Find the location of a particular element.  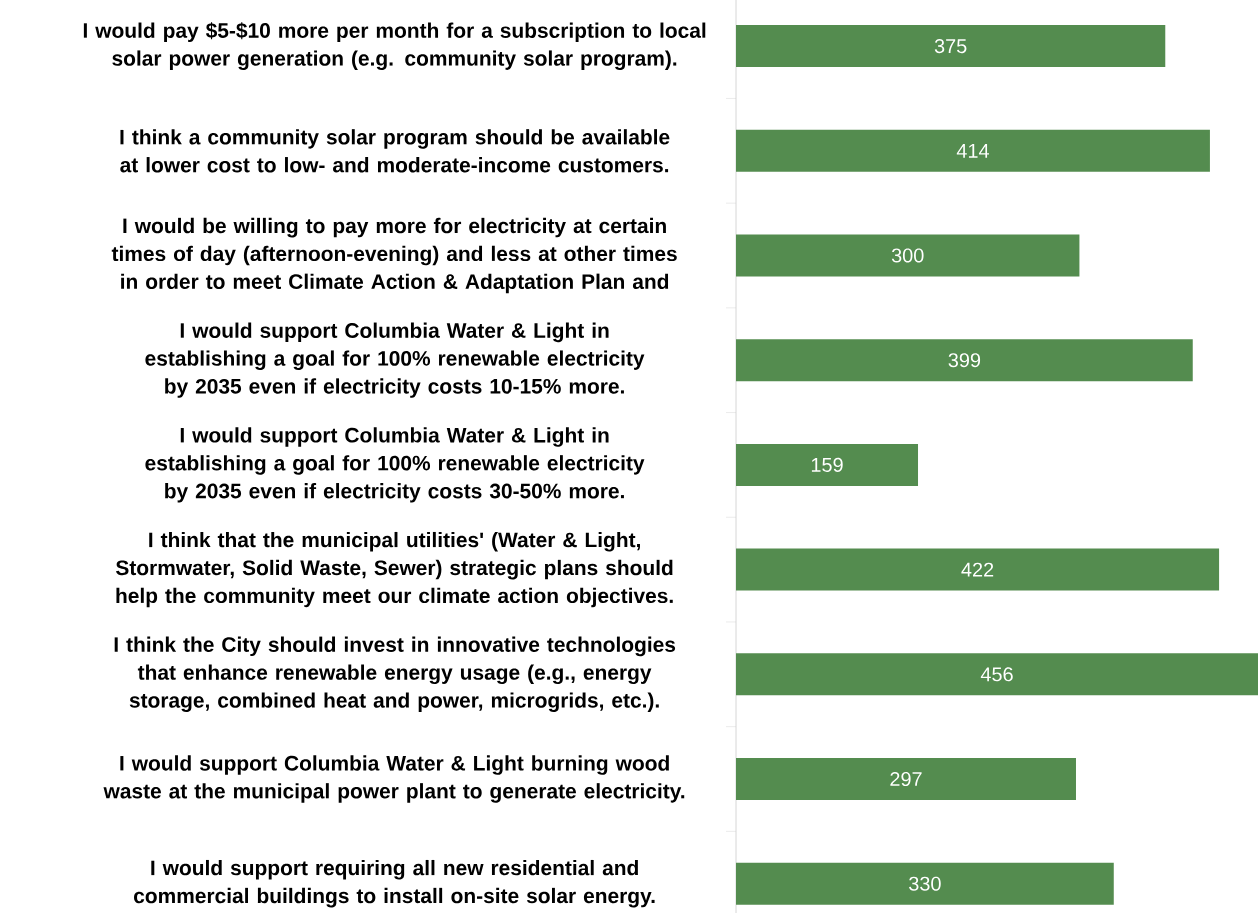

data-label: 422 is located at coordinates (977, 569).